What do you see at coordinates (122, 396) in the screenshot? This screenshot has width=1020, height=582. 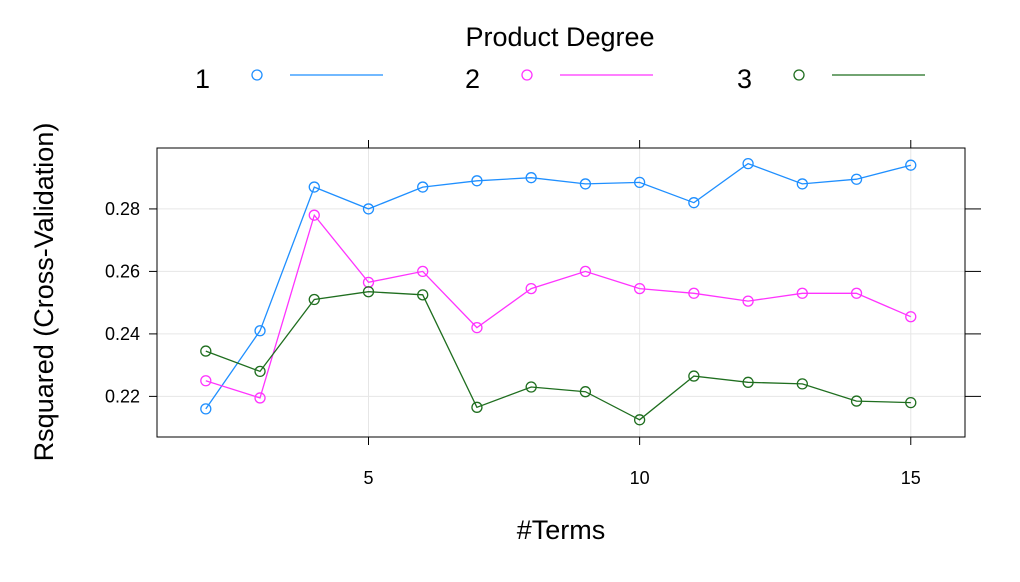 I see `y-tick-label: 0.22` at bounding box center [122, 396].